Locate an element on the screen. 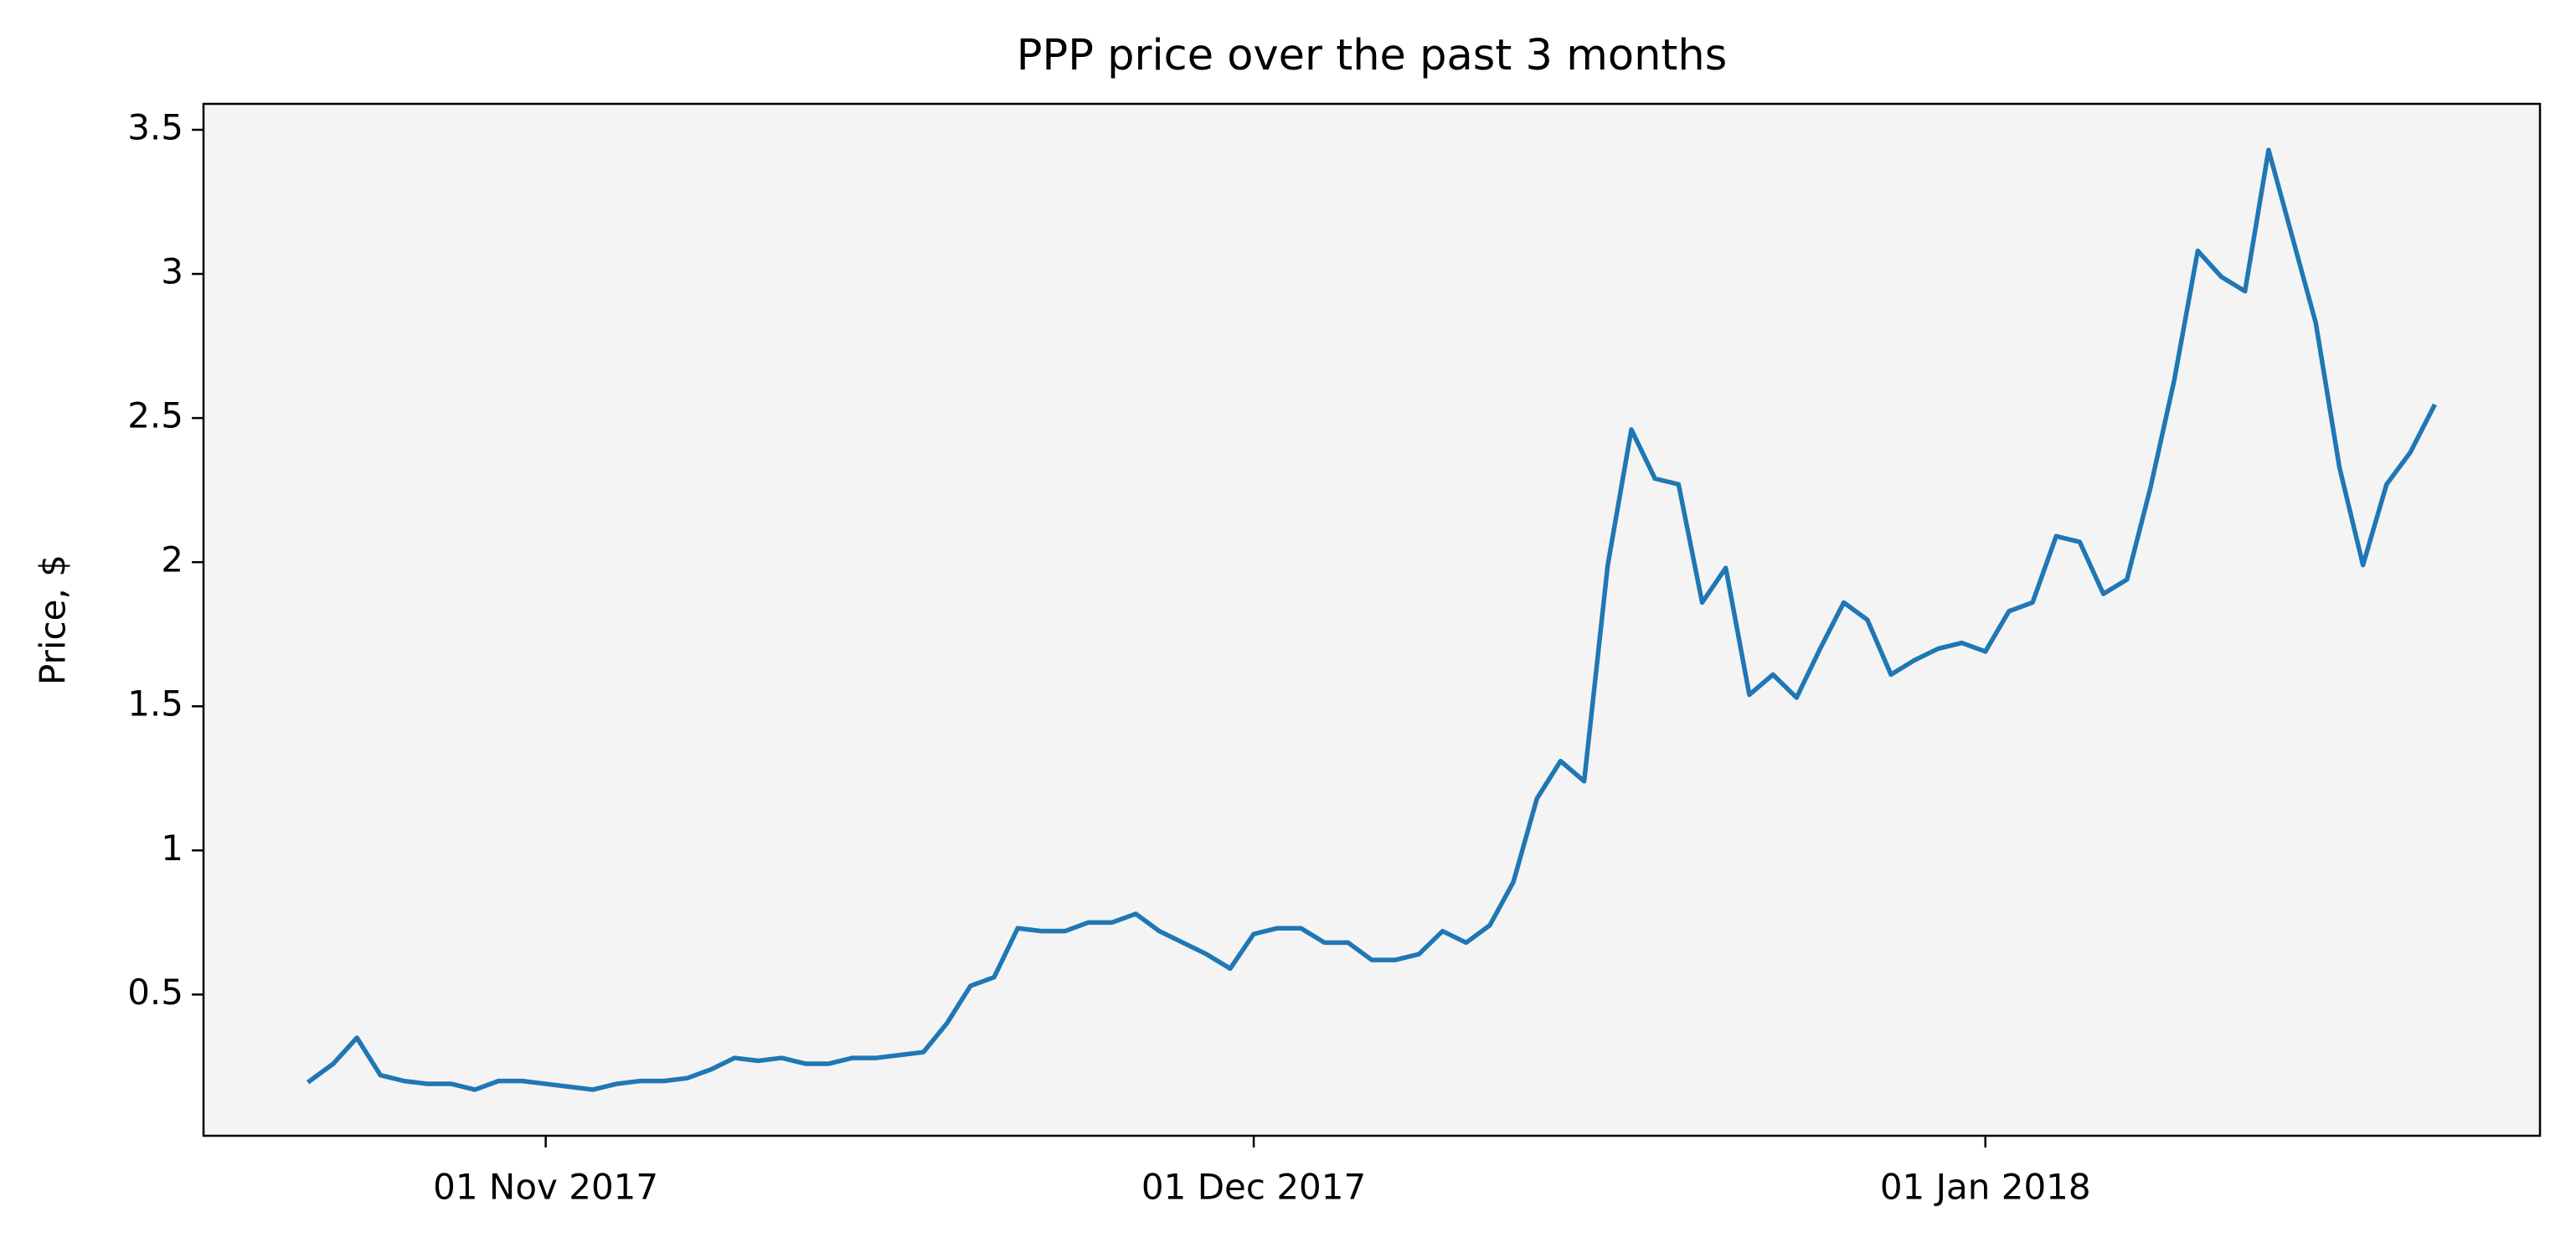  y-tick-label: 3 is located at coordinates (172, 271).